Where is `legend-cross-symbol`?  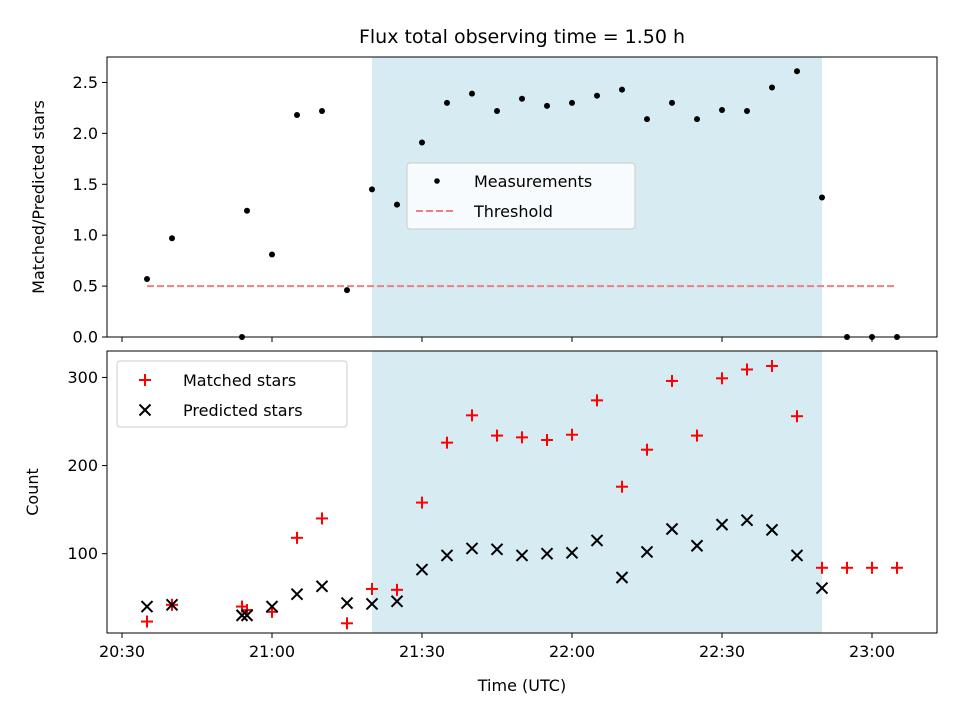 legend-cross-symbol is located at coordinates (145, 410).